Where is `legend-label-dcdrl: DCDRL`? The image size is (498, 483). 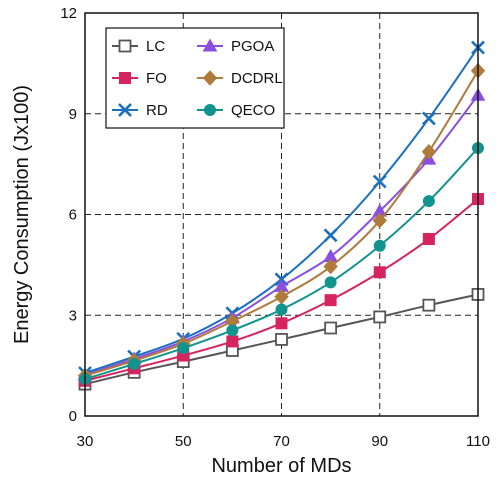
legend-label-dcdrl: DCDRL is located at coordinates (257, 78).